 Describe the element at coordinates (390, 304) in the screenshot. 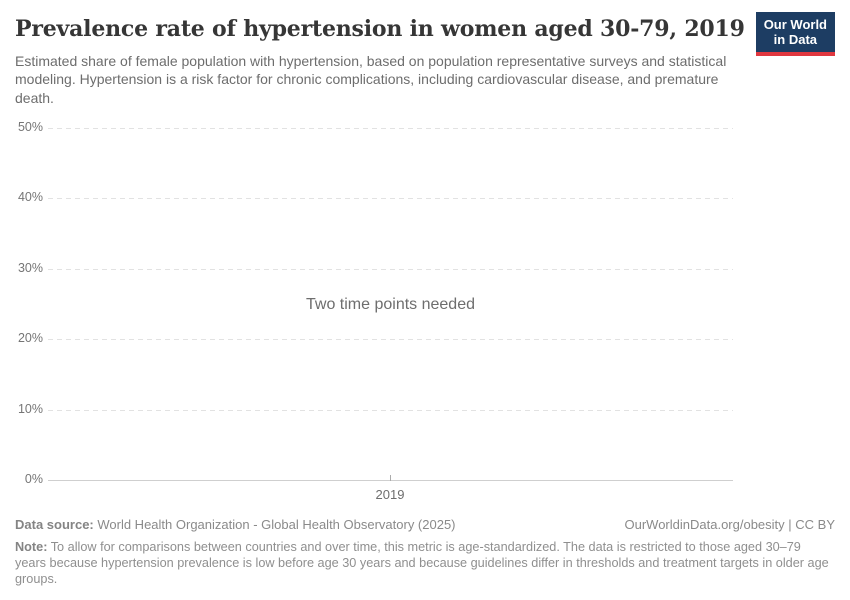

I see `empty-chart-message: Two time points needed` at that location.